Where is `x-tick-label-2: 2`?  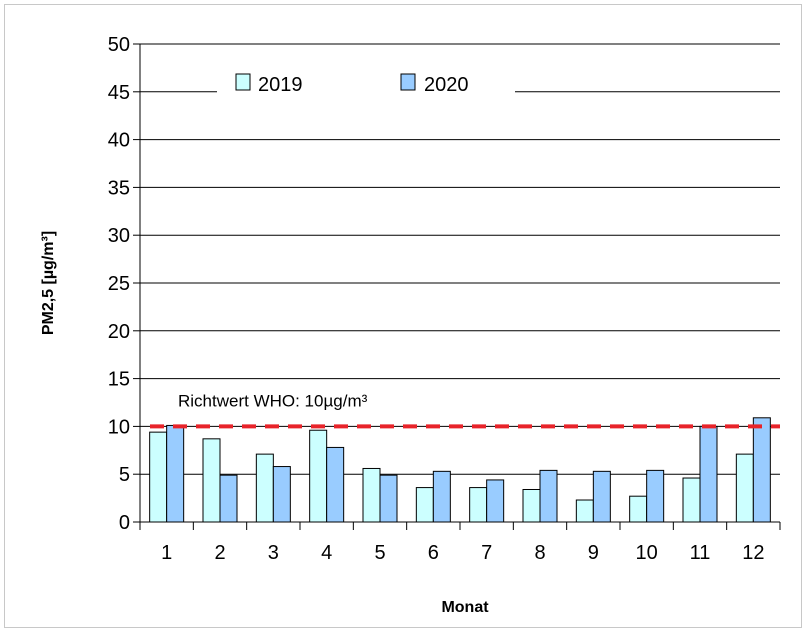
x-tick-label-2: 2 is located at coordinates (219, 553).